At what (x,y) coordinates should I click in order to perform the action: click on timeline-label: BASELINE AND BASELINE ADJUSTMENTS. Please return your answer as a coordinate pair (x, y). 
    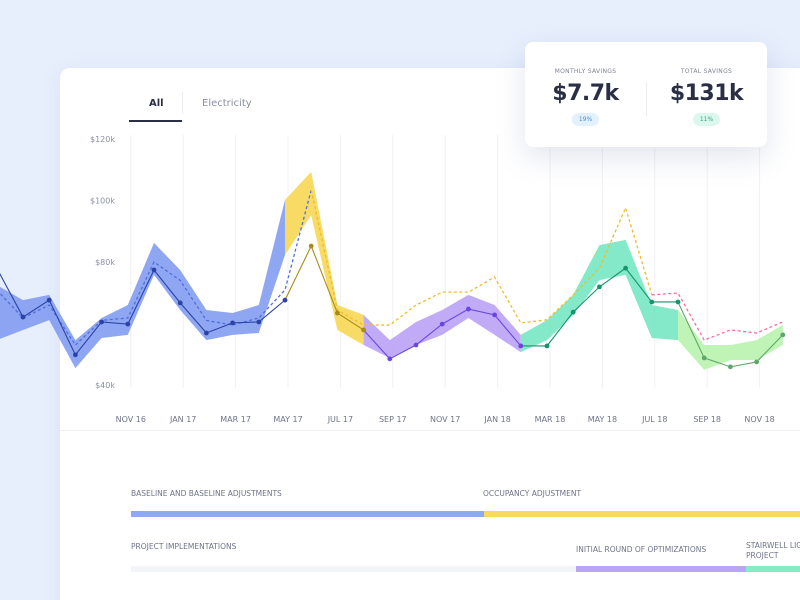
    Looking at the image, I should click on (206, 493).